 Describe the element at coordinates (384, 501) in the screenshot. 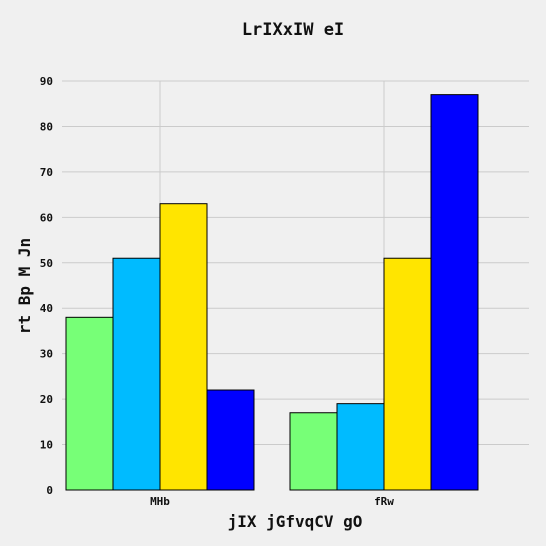

I see `x-tick-label: fRw` at that location.